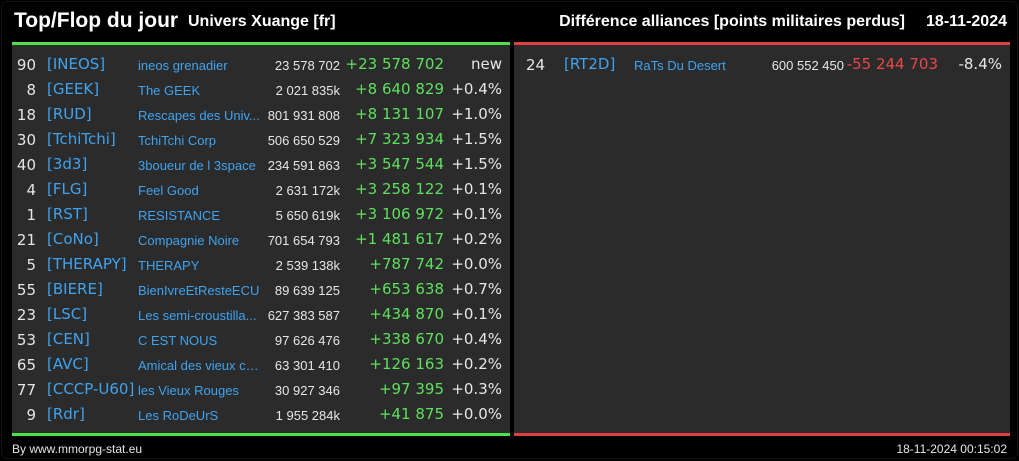 This screenshot has width=1019, height=461. What do you see at coordinates (307, 365) in the screenshot?
I see `alliance-points: 63 301 410` at bounding box center [307, 365].